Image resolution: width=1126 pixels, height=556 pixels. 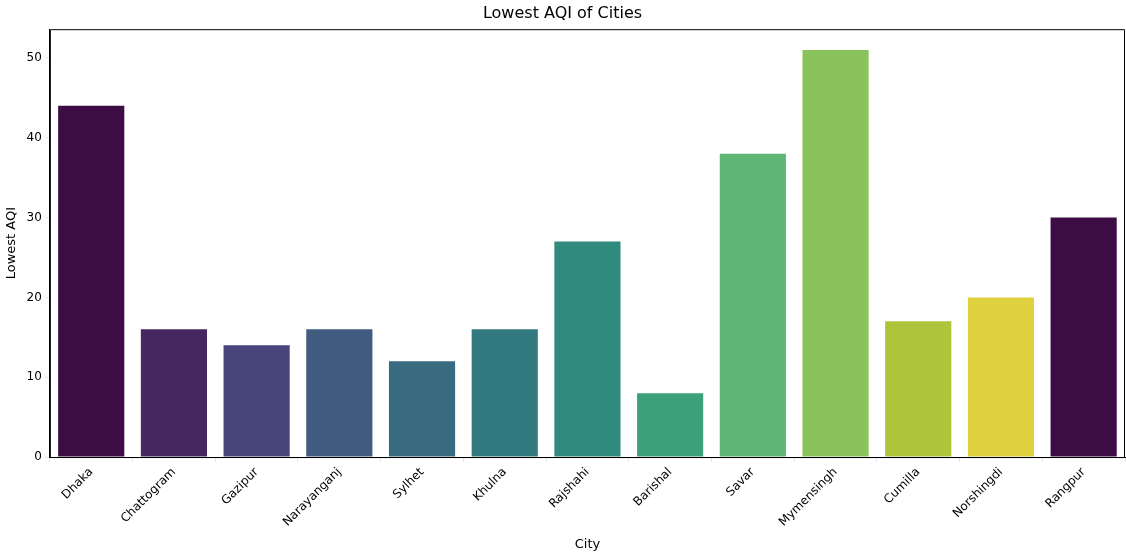 What do you see at coordinates (562, 12) in the screenshot?
I see `chart-title: Lowest AQI of Cities` at bounding box center [562, 12].